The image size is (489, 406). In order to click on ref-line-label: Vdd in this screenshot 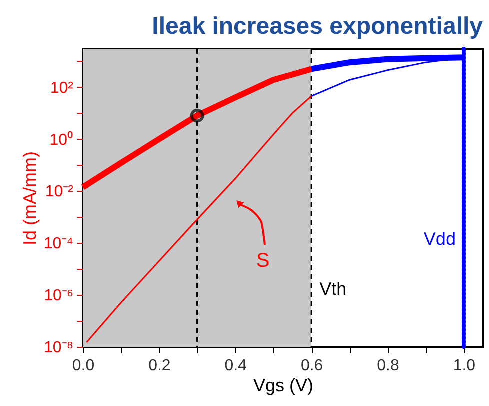, I will do `click(440, 239)`.